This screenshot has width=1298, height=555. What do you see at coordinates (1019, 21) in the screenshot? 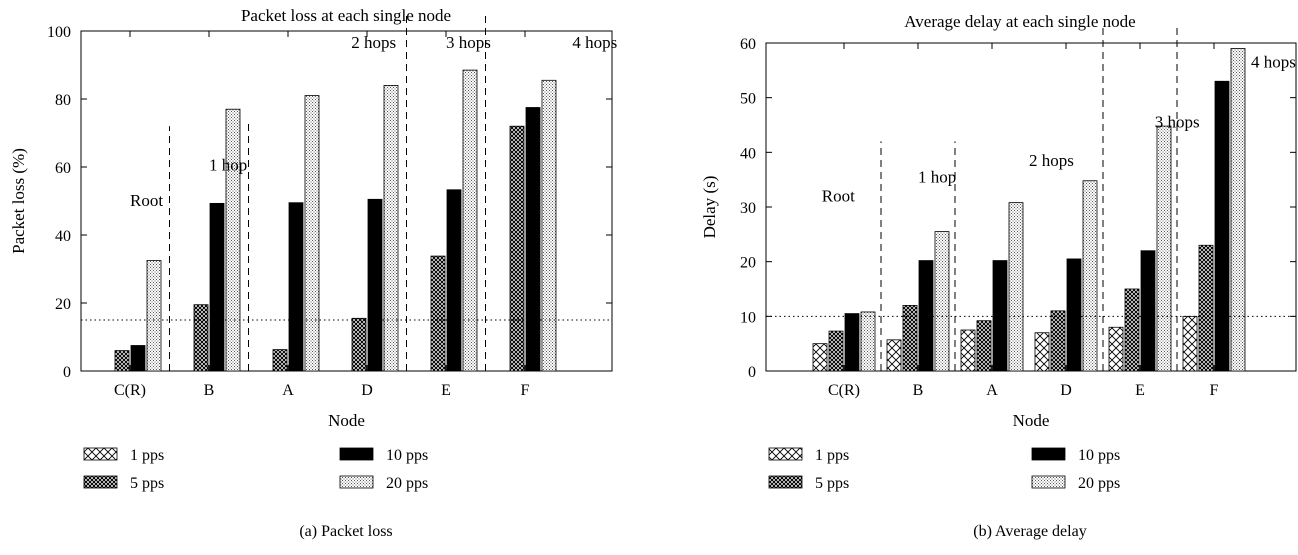
I see `chart-title: Average delay at each single node` at bounding box center [1019, 21].